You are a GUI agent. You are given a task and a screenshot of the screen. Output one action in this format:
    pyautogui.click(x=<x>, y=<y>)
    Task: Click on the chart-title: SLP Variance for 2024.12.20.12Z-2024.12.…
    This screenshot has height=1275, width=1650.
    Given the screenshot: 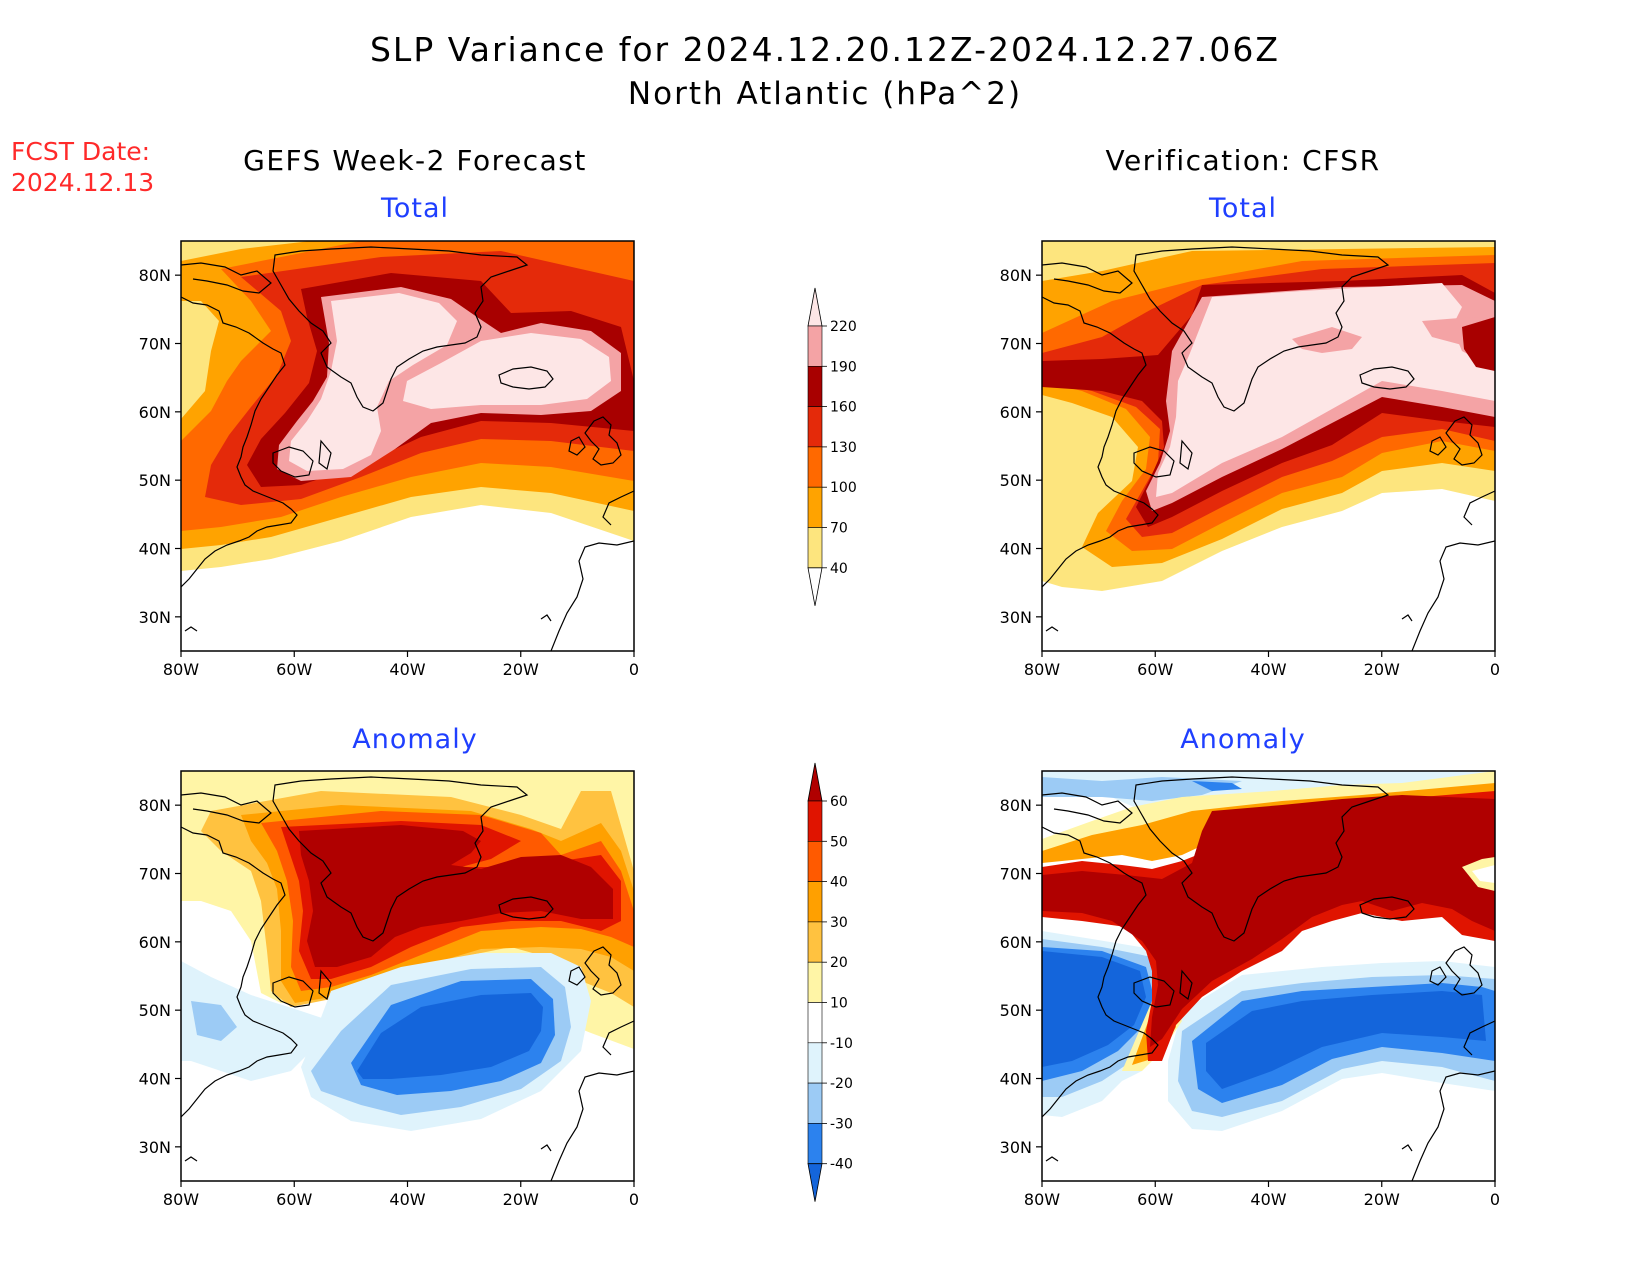 What is the action you would take?
    pyautogui.click(x=825, y=49)
    